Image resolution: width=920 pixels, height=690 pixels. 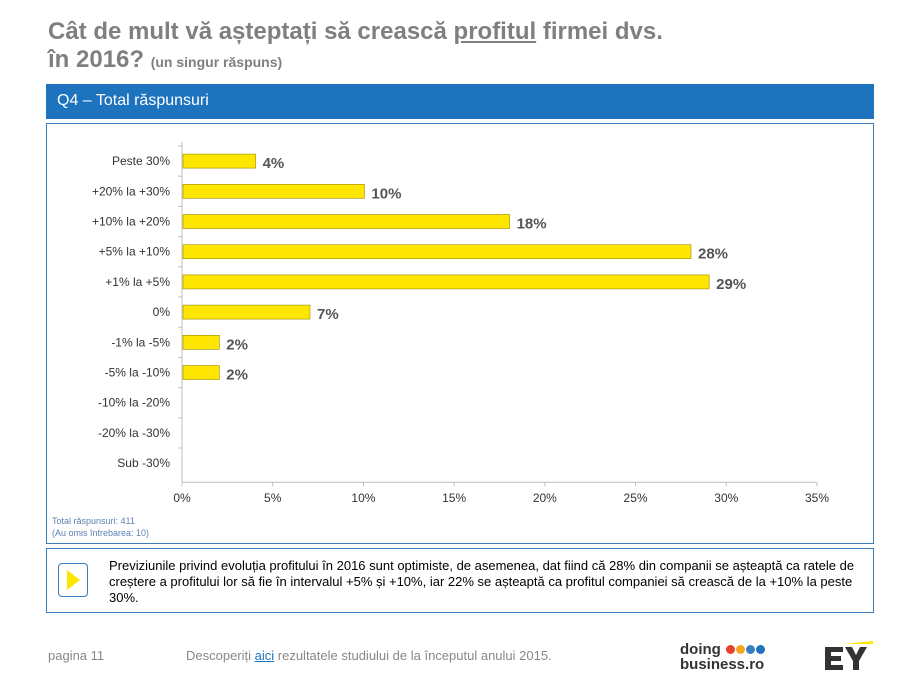 What do you see at coordinates (545, 498) in the screenshot?
I see `x-tick-label: 20%` at bounding box center [545, 498].